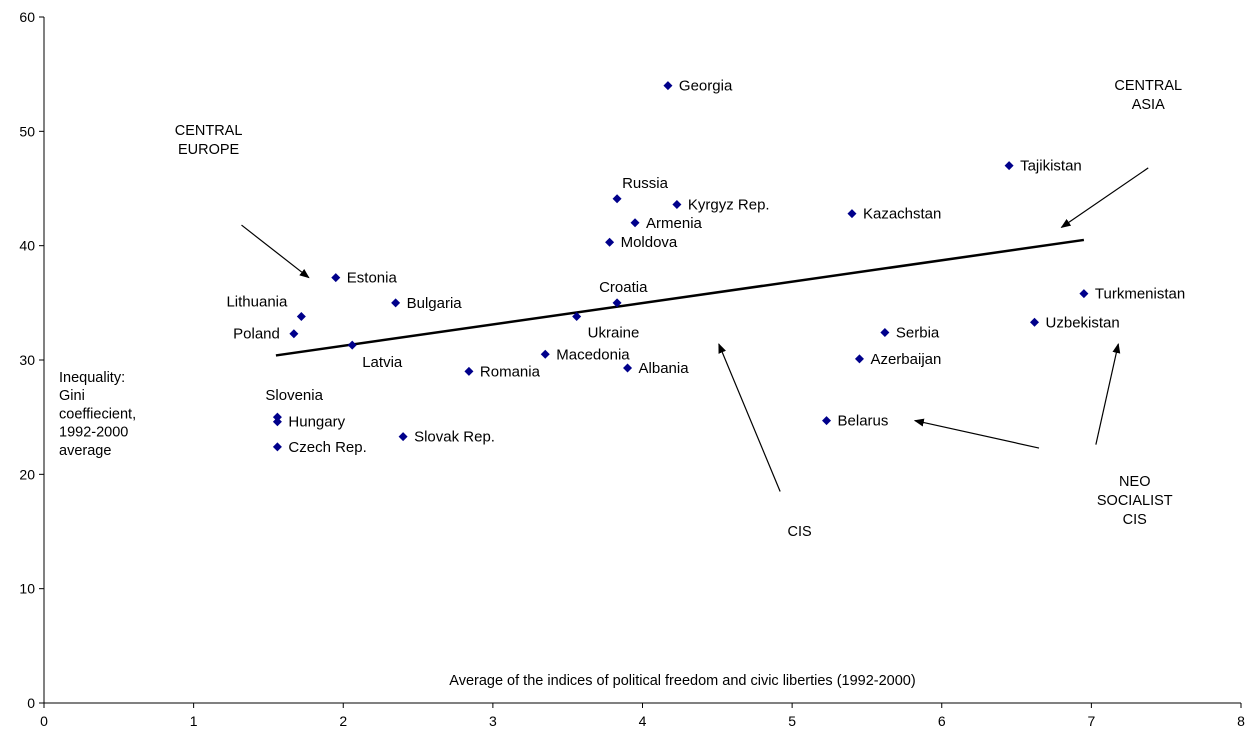  I want to click on point-label: Russia, so click(645, 183).